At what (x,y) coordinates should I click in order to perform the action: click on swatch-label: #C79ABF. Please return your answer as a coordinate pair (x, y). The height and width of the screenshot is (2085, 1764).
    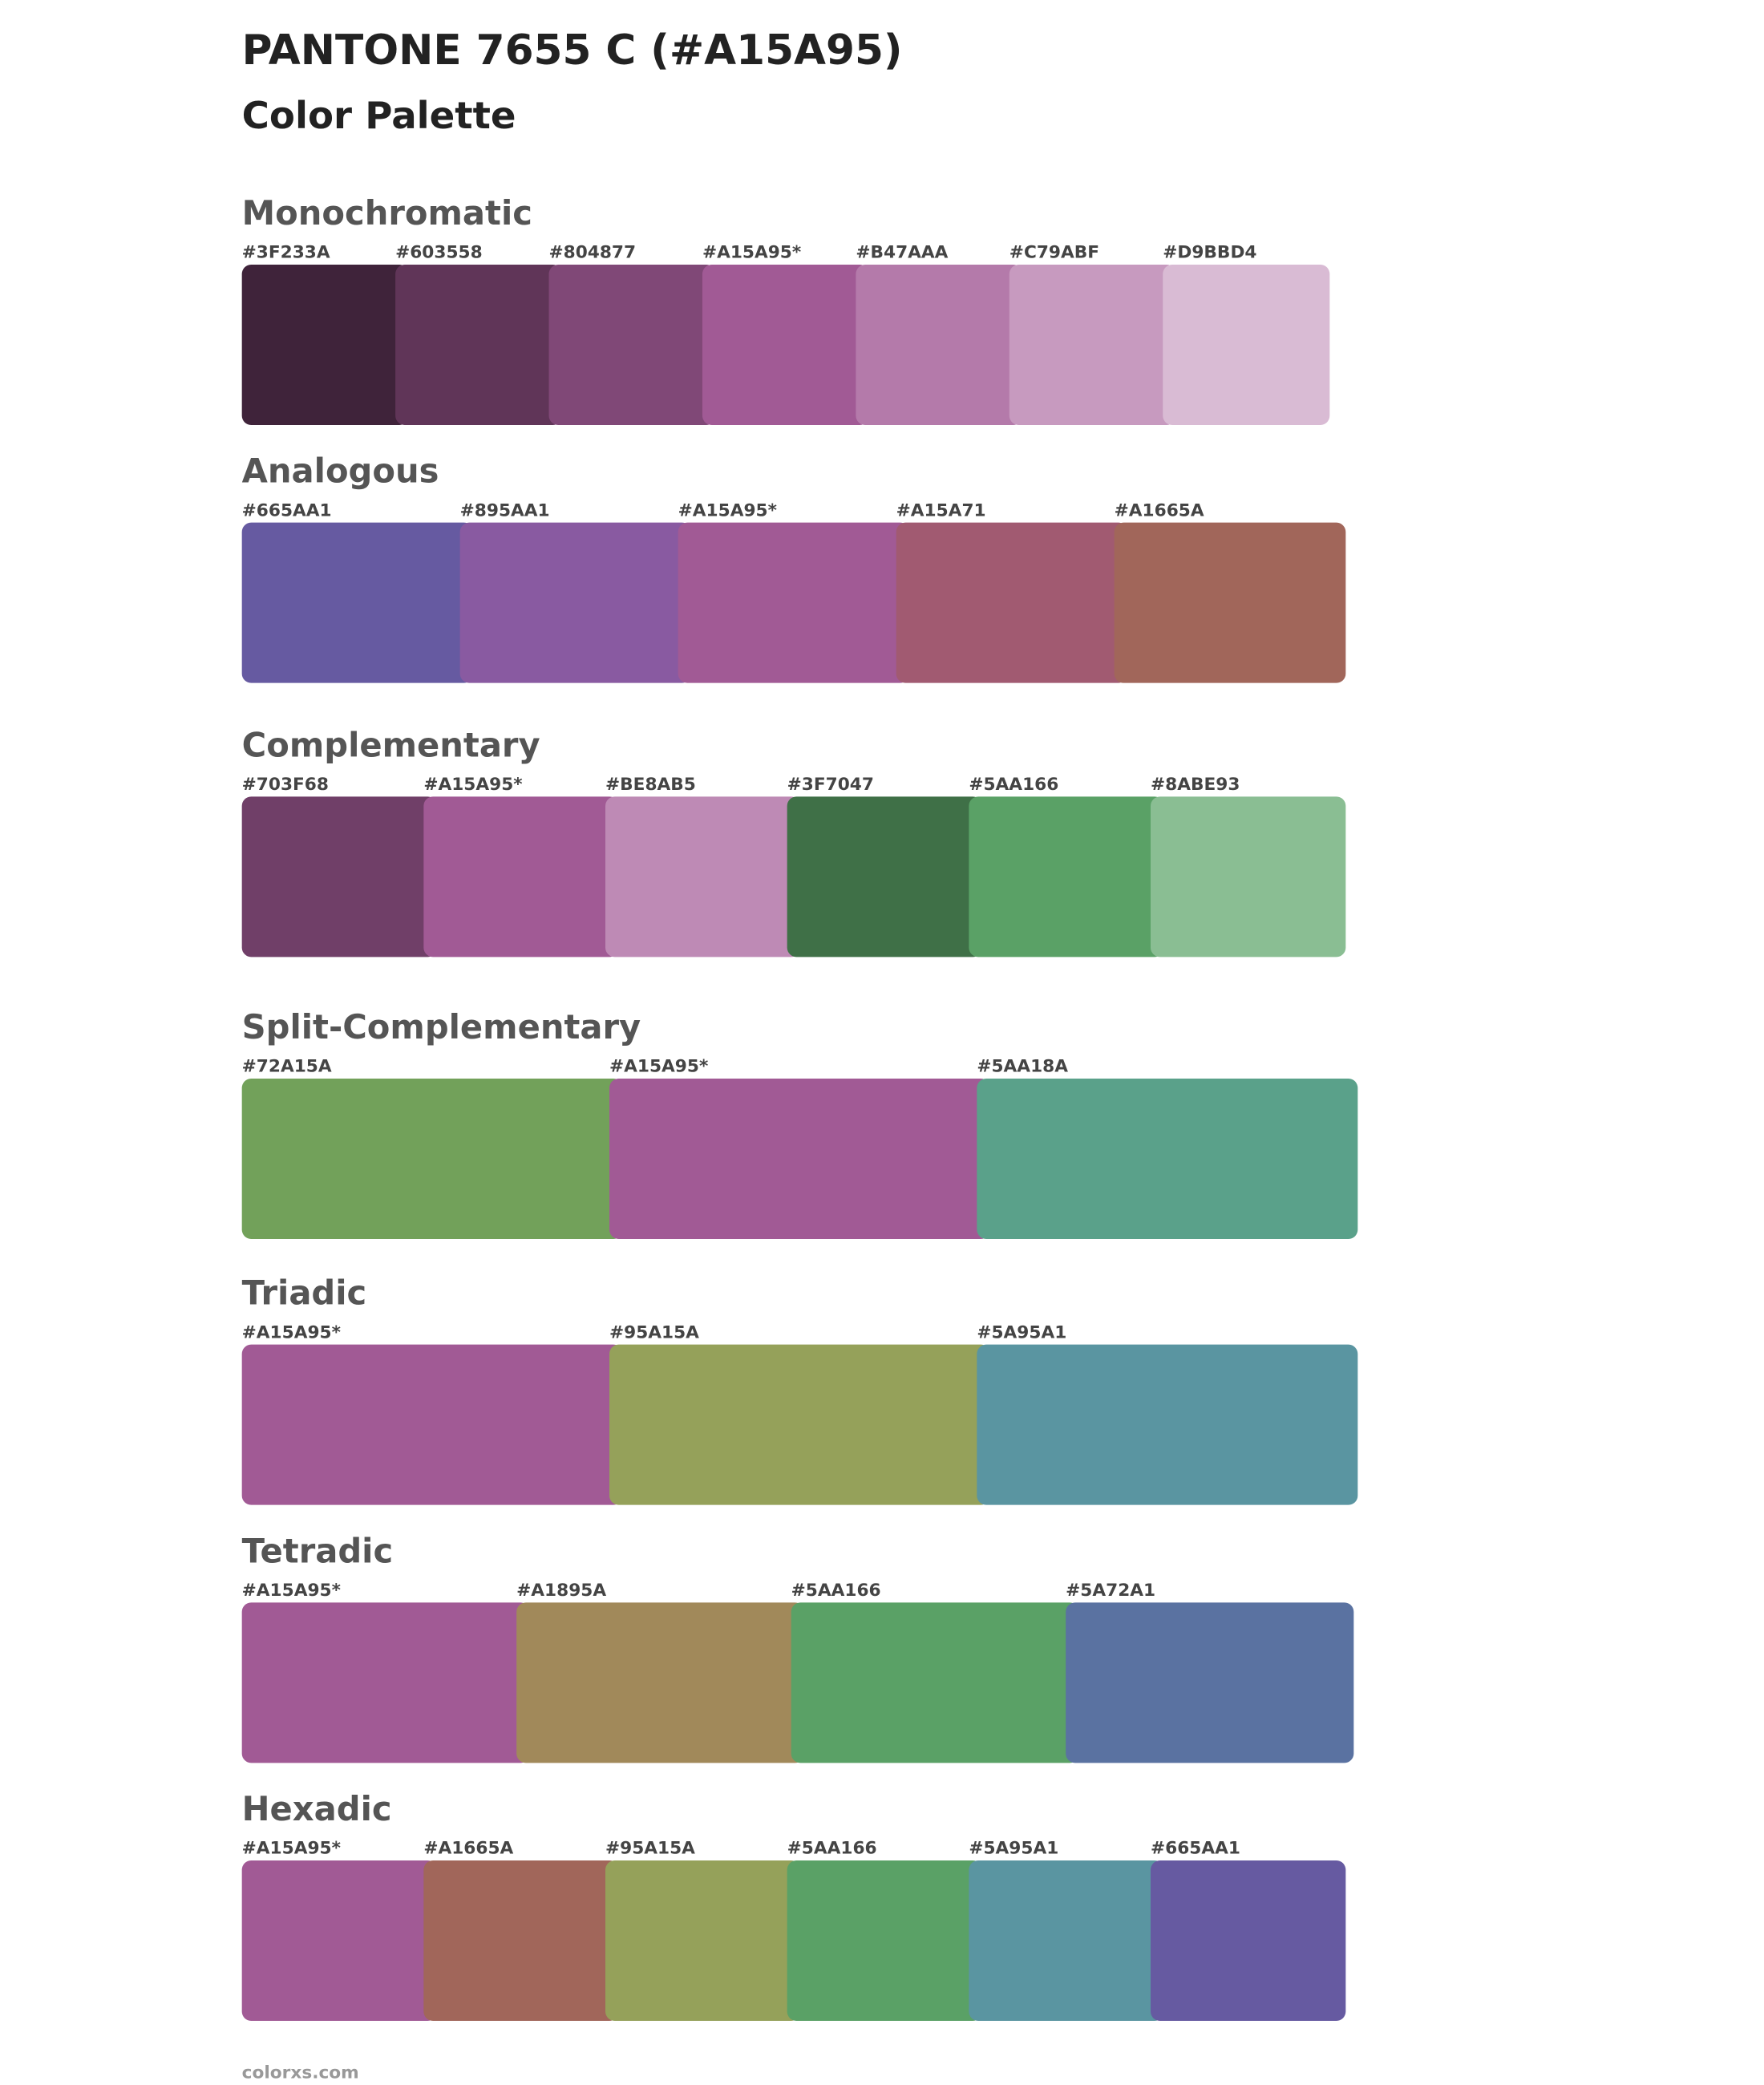
    Looking at the image, I should click on (1054, 253).